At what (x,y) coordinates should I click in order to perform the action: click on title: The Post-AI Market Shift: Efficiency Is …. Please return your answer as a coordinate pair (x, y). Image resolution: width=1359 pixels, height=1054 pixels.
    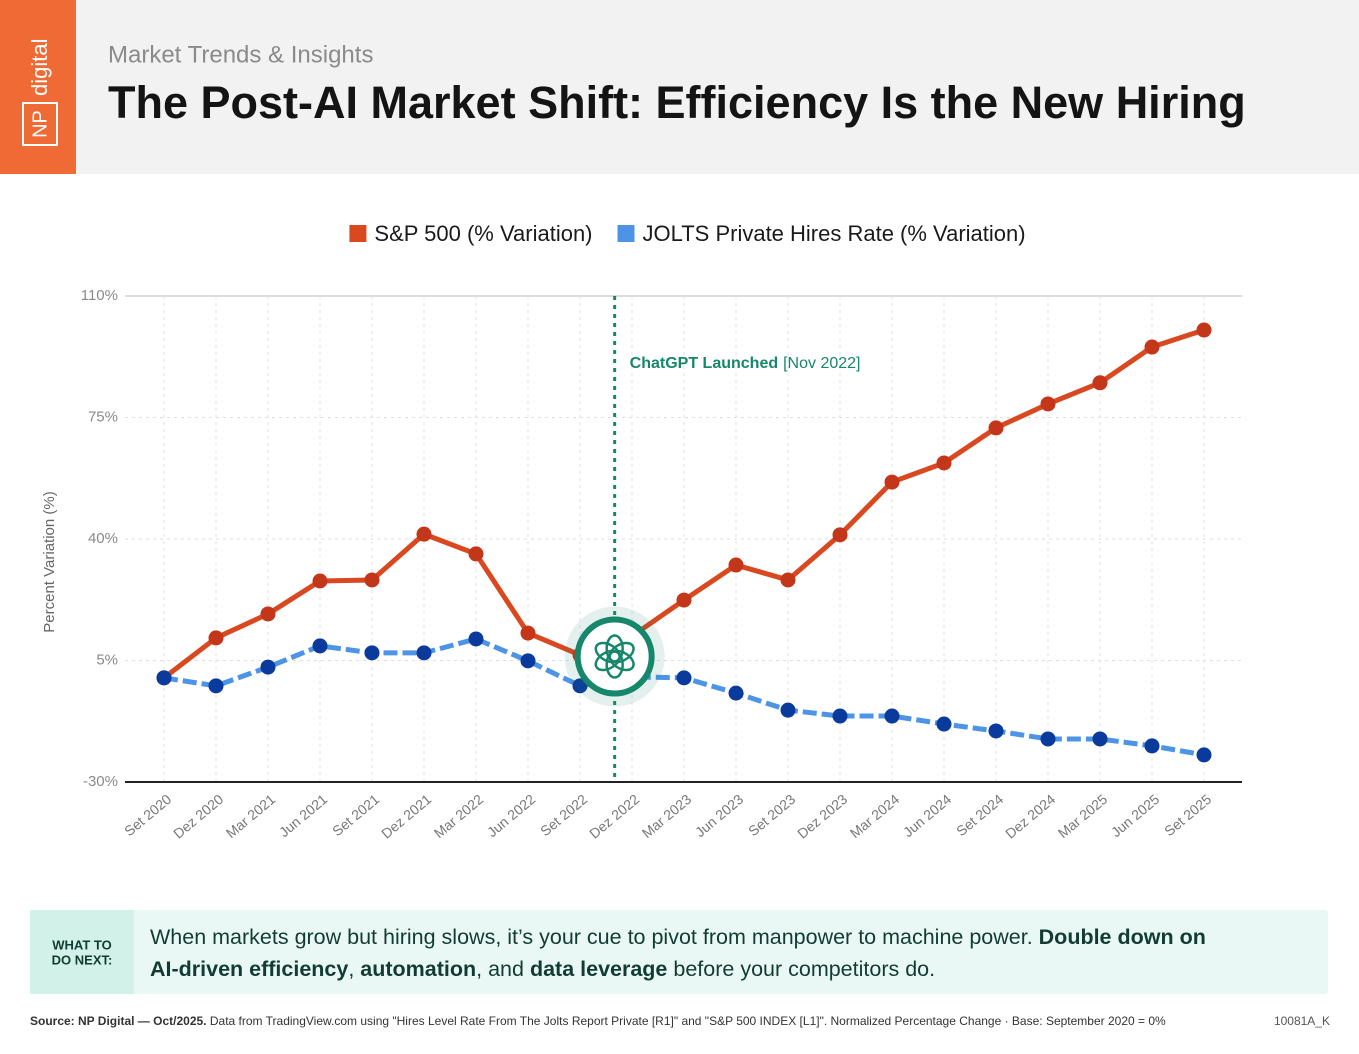
    Looking at the image, I should click on (677, 102).